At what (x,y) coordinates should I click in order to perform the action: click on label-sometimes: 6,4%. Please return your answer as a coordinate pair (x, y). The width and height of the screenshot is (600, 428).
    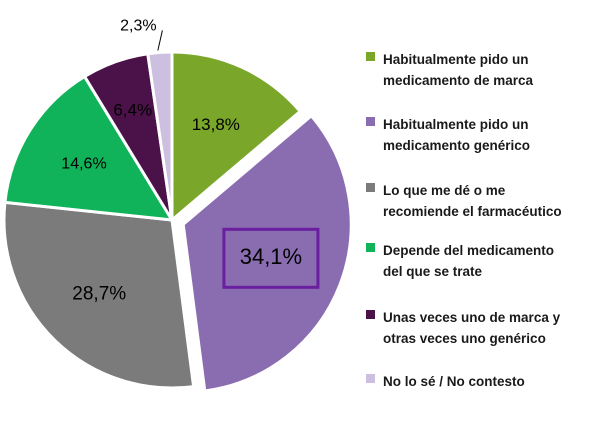
    Looking at the image, I should click on (132, 109).